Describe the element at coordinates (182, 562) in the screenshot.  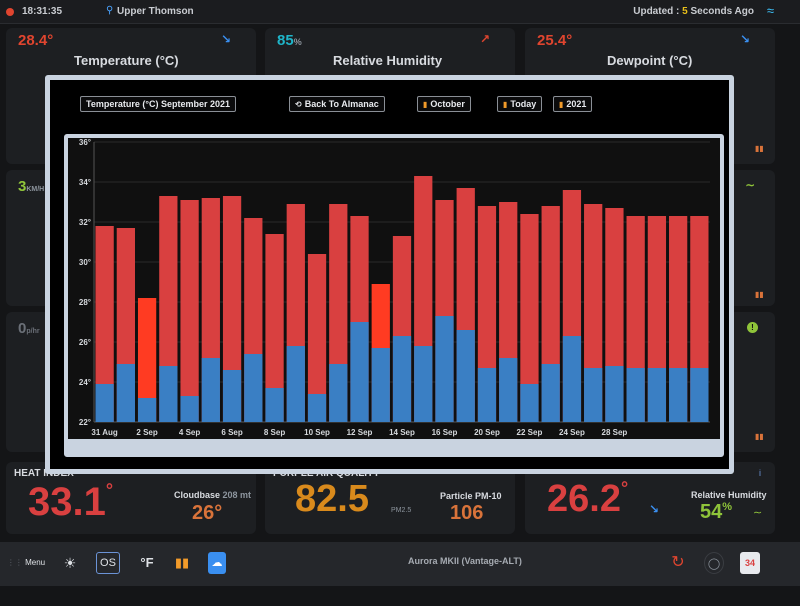
I see `bar-chart-icon: ▮▮` at that location.